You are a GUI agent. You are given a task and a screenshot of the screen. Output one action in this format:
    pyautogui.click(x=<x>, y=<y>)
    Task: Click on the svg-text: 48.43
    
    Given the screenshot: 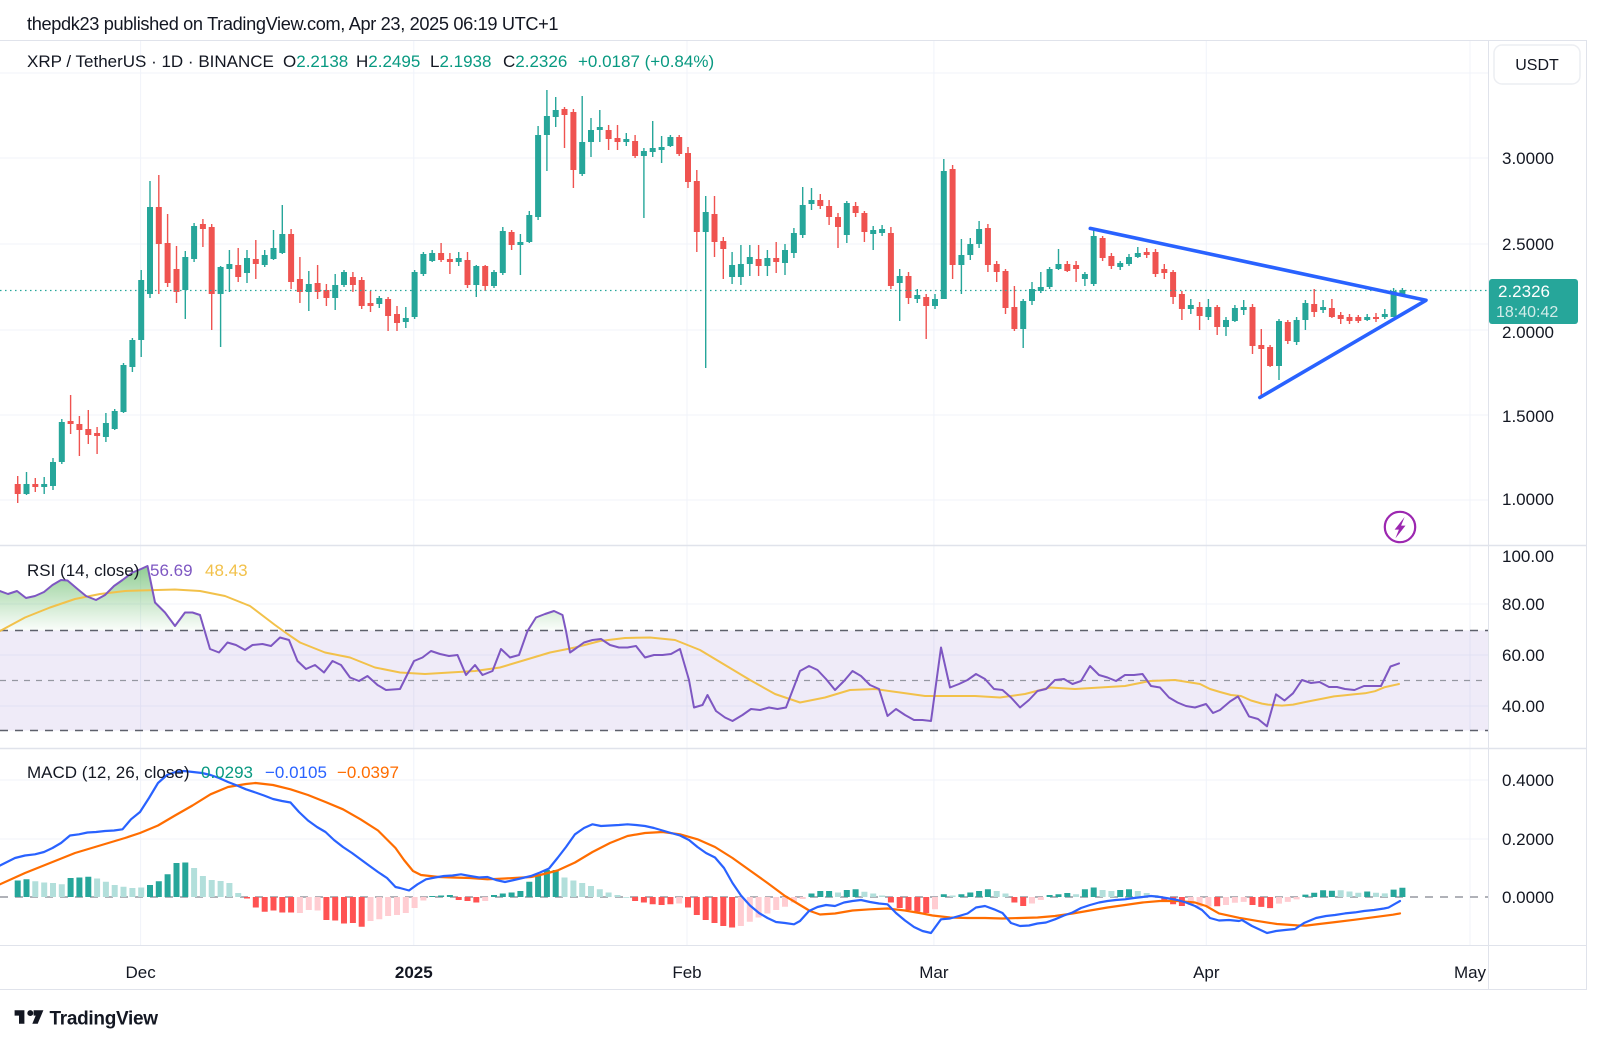 What is the action you would take?
    pyautogui.click(x=226, y=570)
    